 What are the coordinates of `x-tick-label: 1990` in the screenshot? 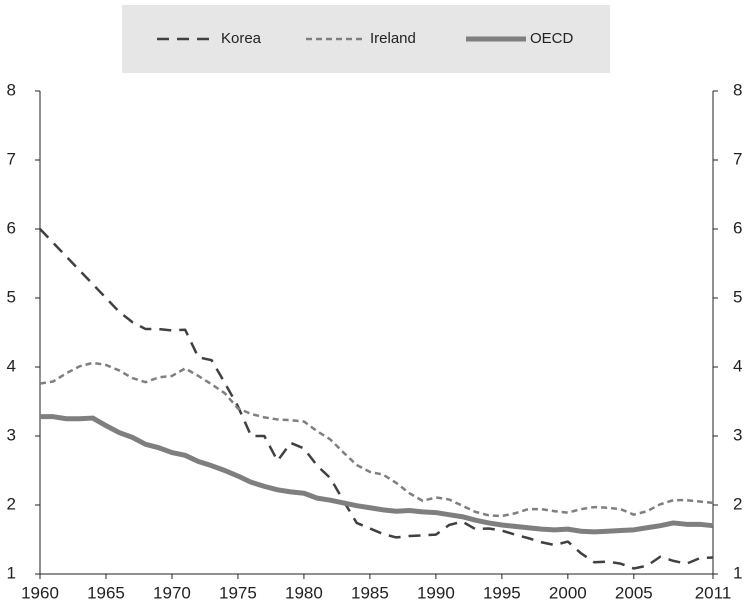 It's located at (436, 592).